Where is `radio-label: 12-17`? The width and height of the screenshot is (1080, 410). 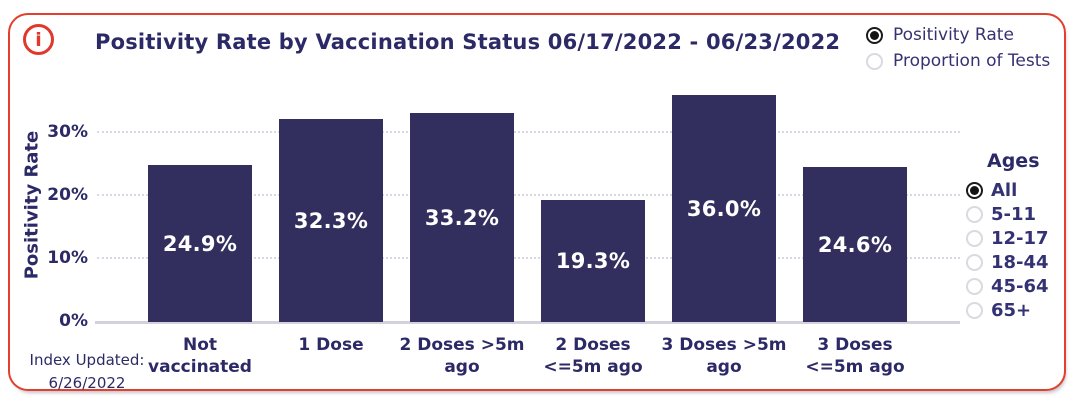 radio-label: 12-17 is located at coordinates (1020, 238).